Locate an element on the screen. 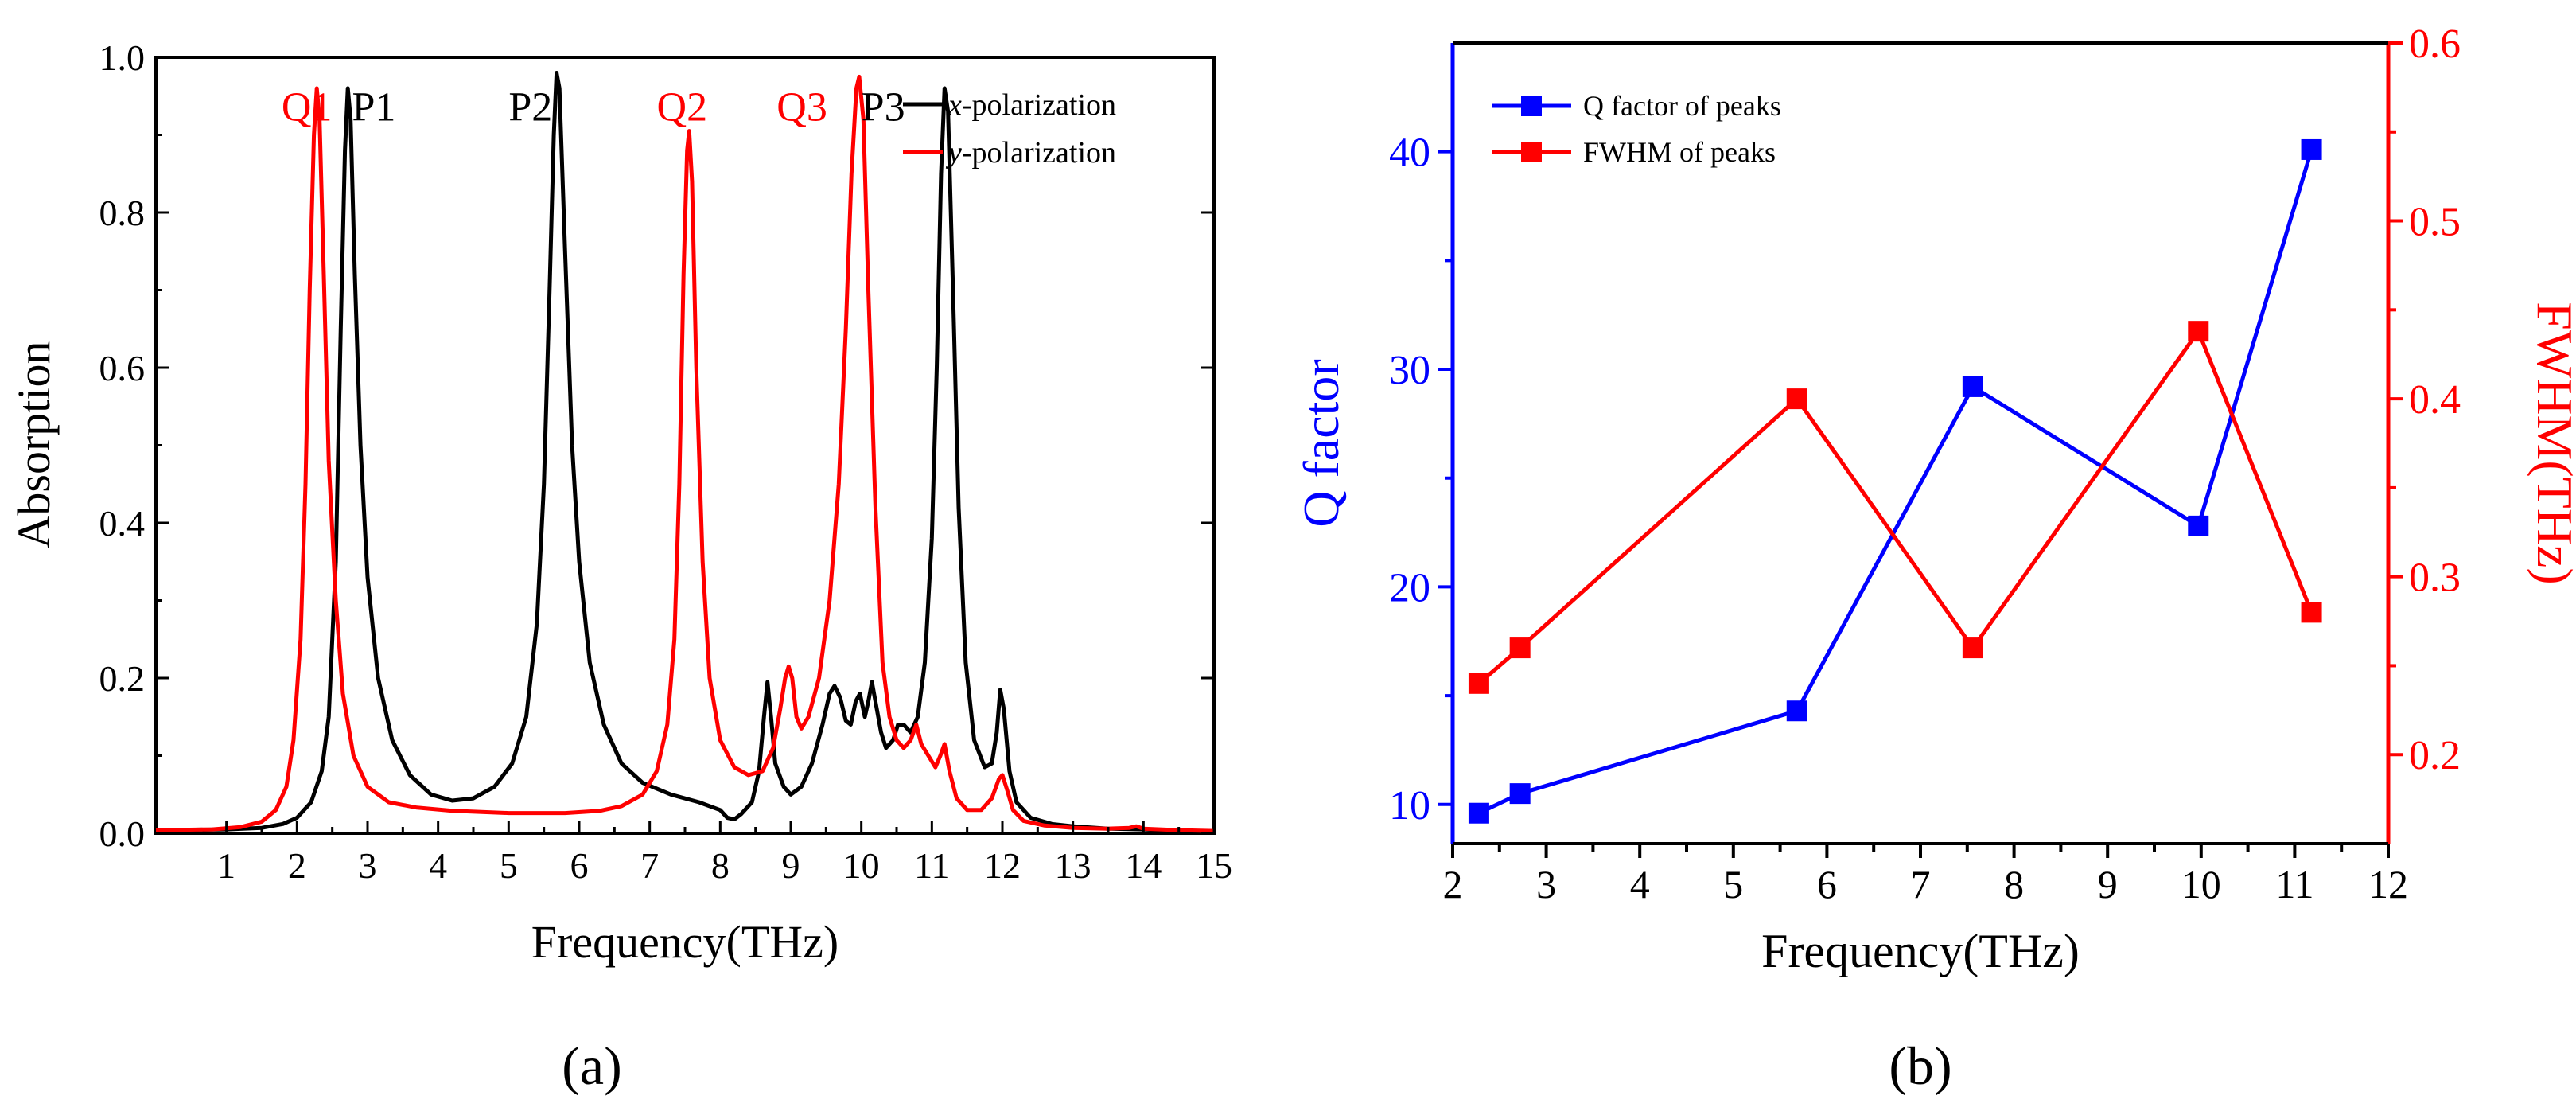 The image size is (2576, 1115). legend-marker-fwhm is located at coordinates (1532, 152).